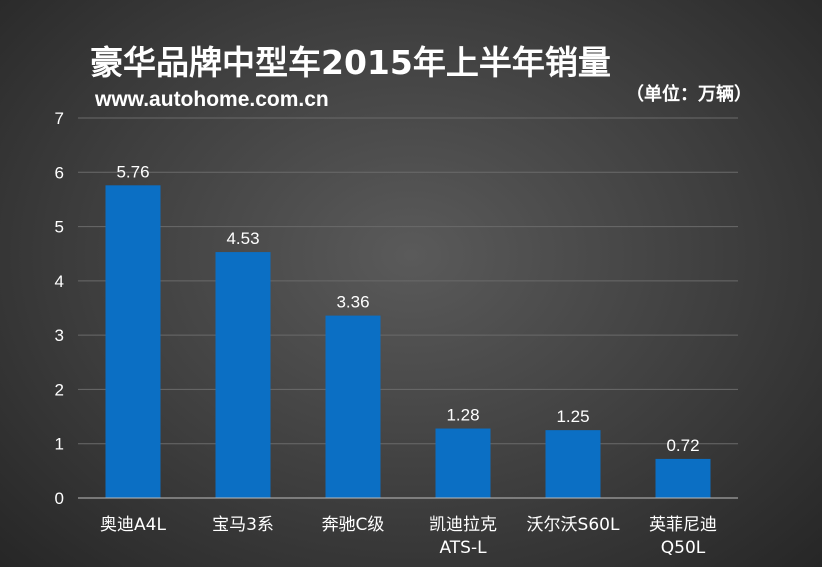  I want to click on y-tick-label: 4, so click(59, 281).